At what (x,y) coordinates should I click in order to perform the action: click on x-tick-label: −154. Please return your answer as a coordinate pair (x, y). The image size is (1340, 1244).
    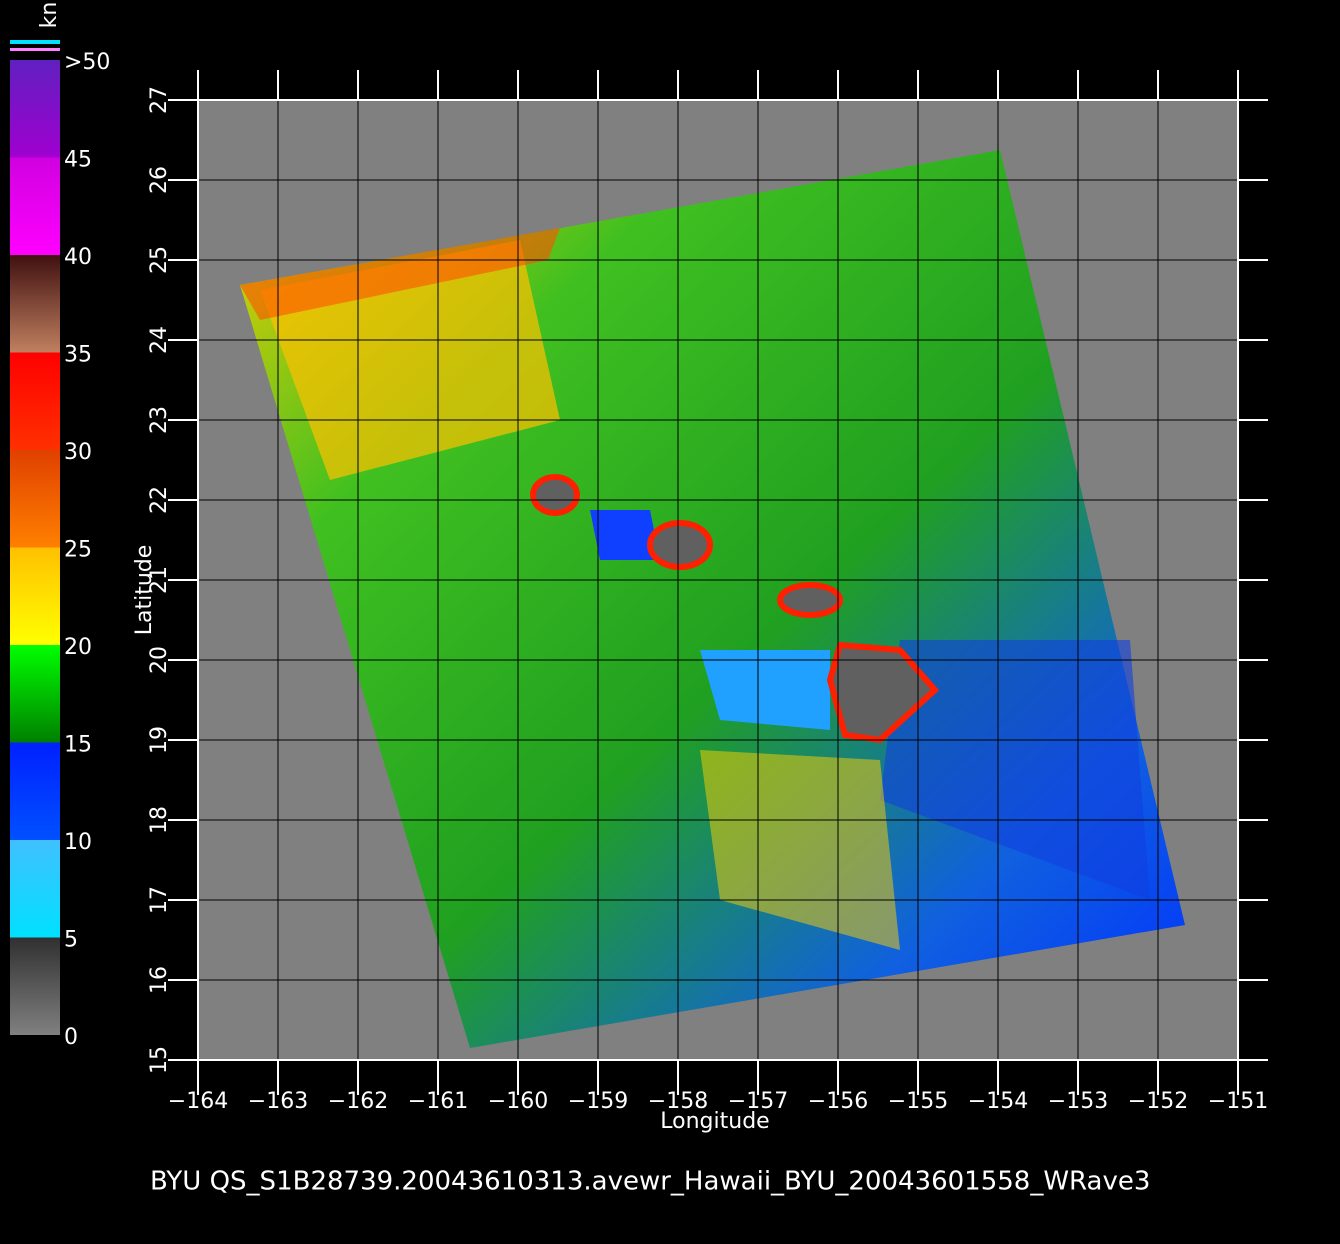
    Looking at the image, I should click on (998, 1101).